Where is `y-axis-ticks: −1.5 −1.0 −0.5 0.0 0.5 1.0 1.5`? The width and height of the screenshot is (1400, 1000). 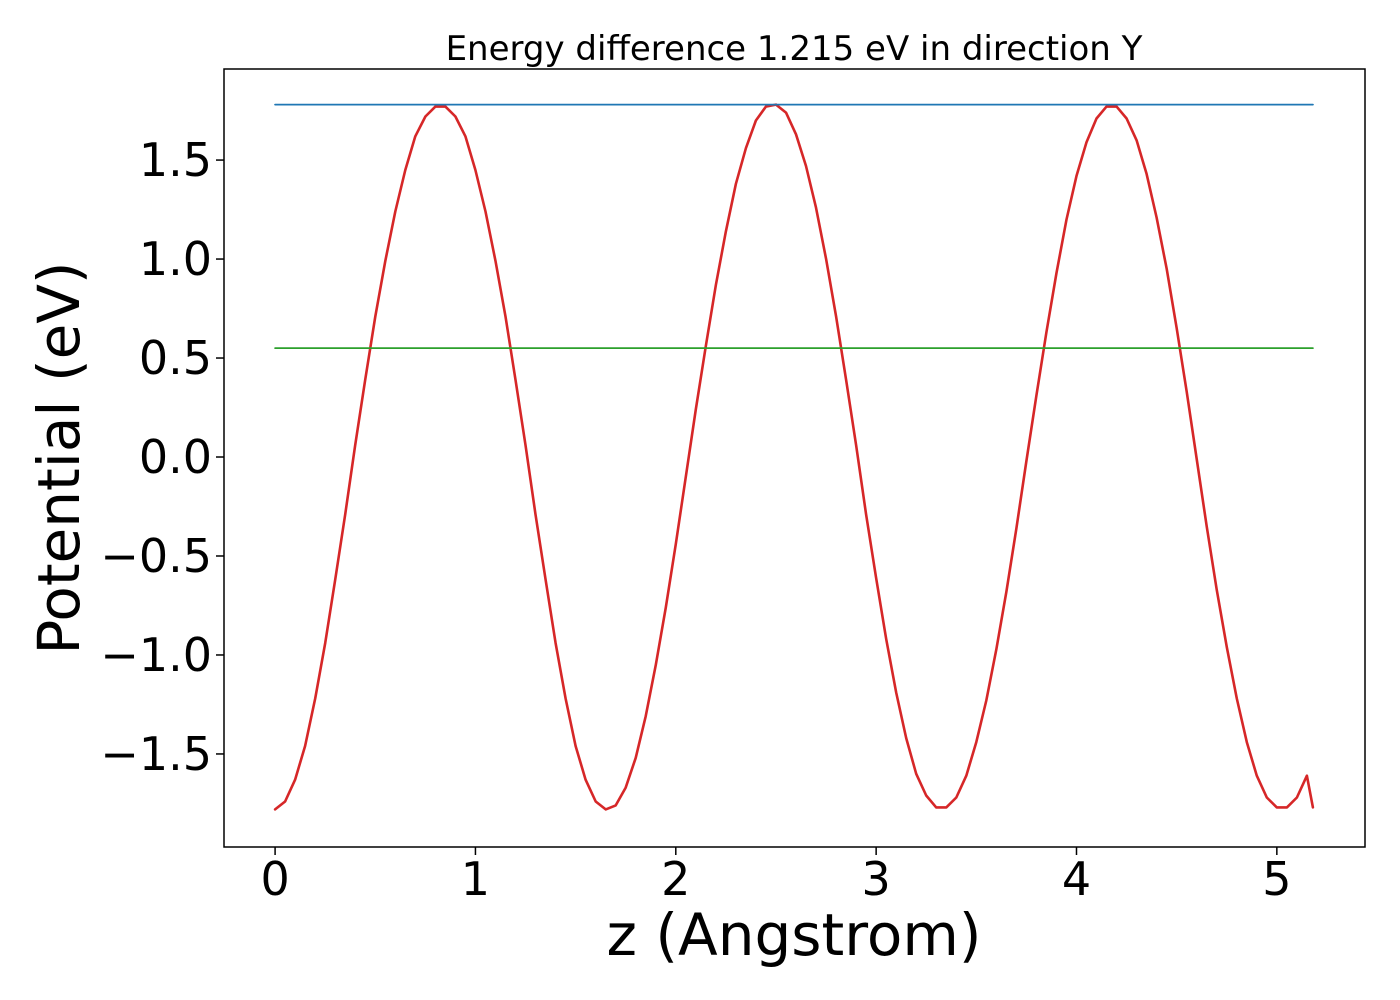
y-axis-ticks: −1.5 −1.0 −0.5 0.0 0.5 1.0 1.5 is located at coordinates (162, 457).